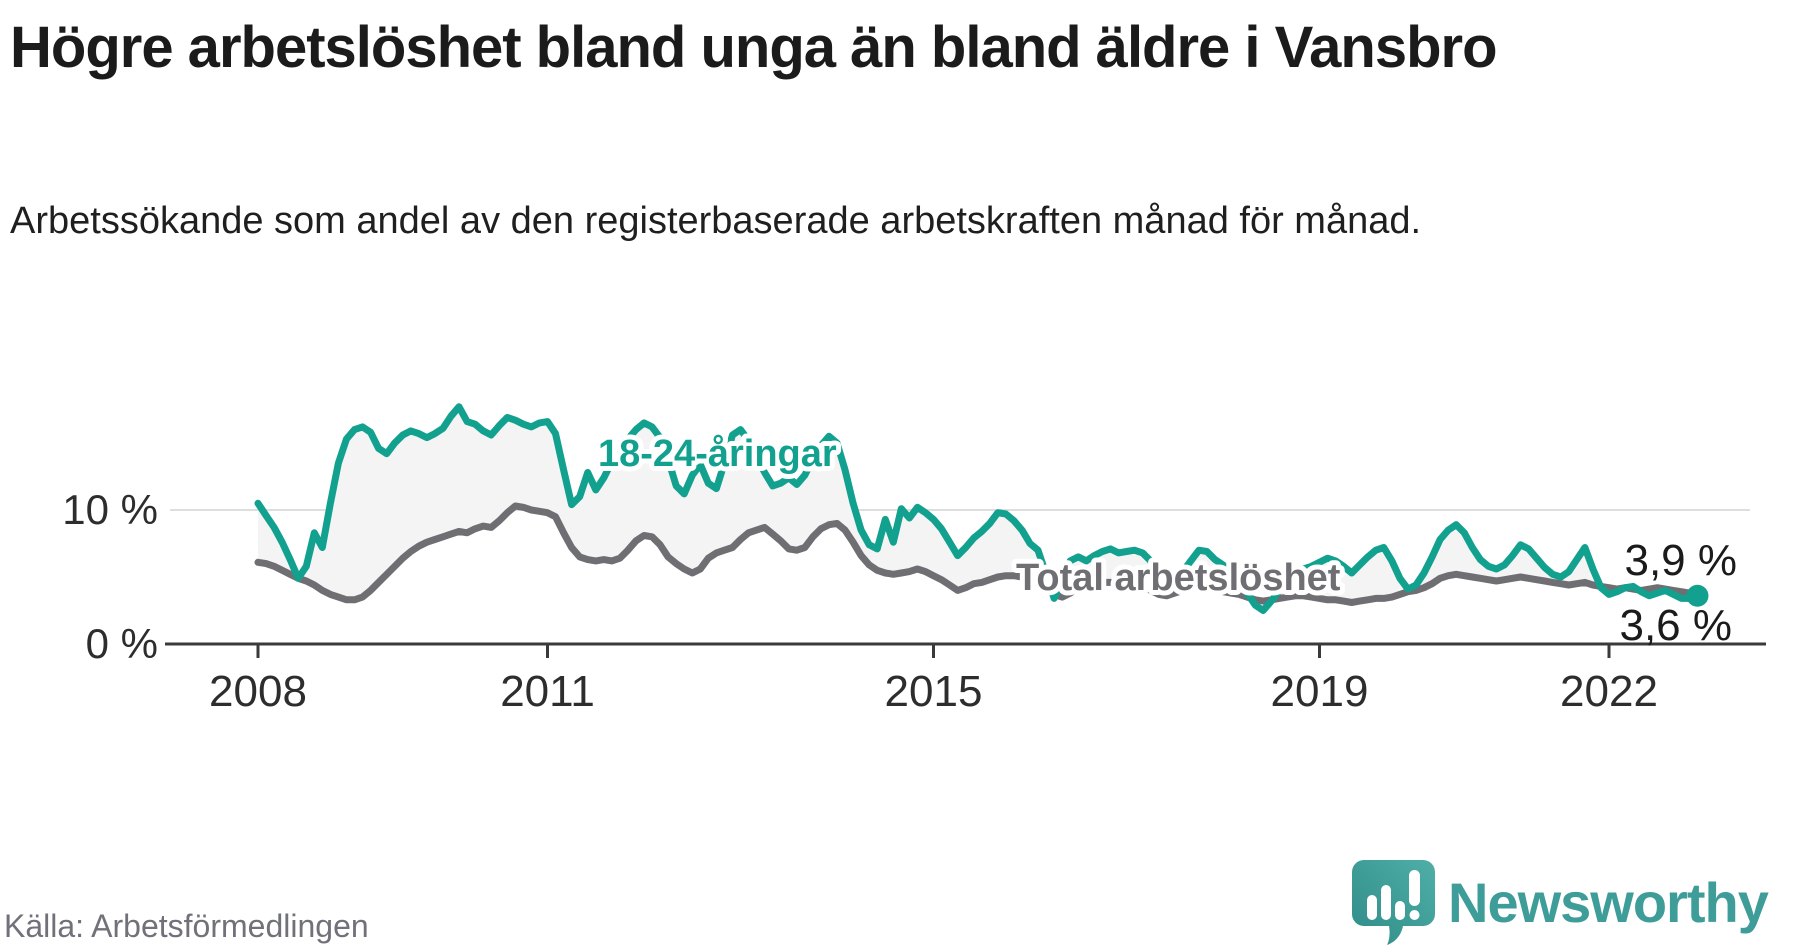 The height and width of the screenshot is (948, 1800). Describe the element at coordinates (1609, 691) in the screenshot. I see `x-axis-tick-label: 2022` at that location.